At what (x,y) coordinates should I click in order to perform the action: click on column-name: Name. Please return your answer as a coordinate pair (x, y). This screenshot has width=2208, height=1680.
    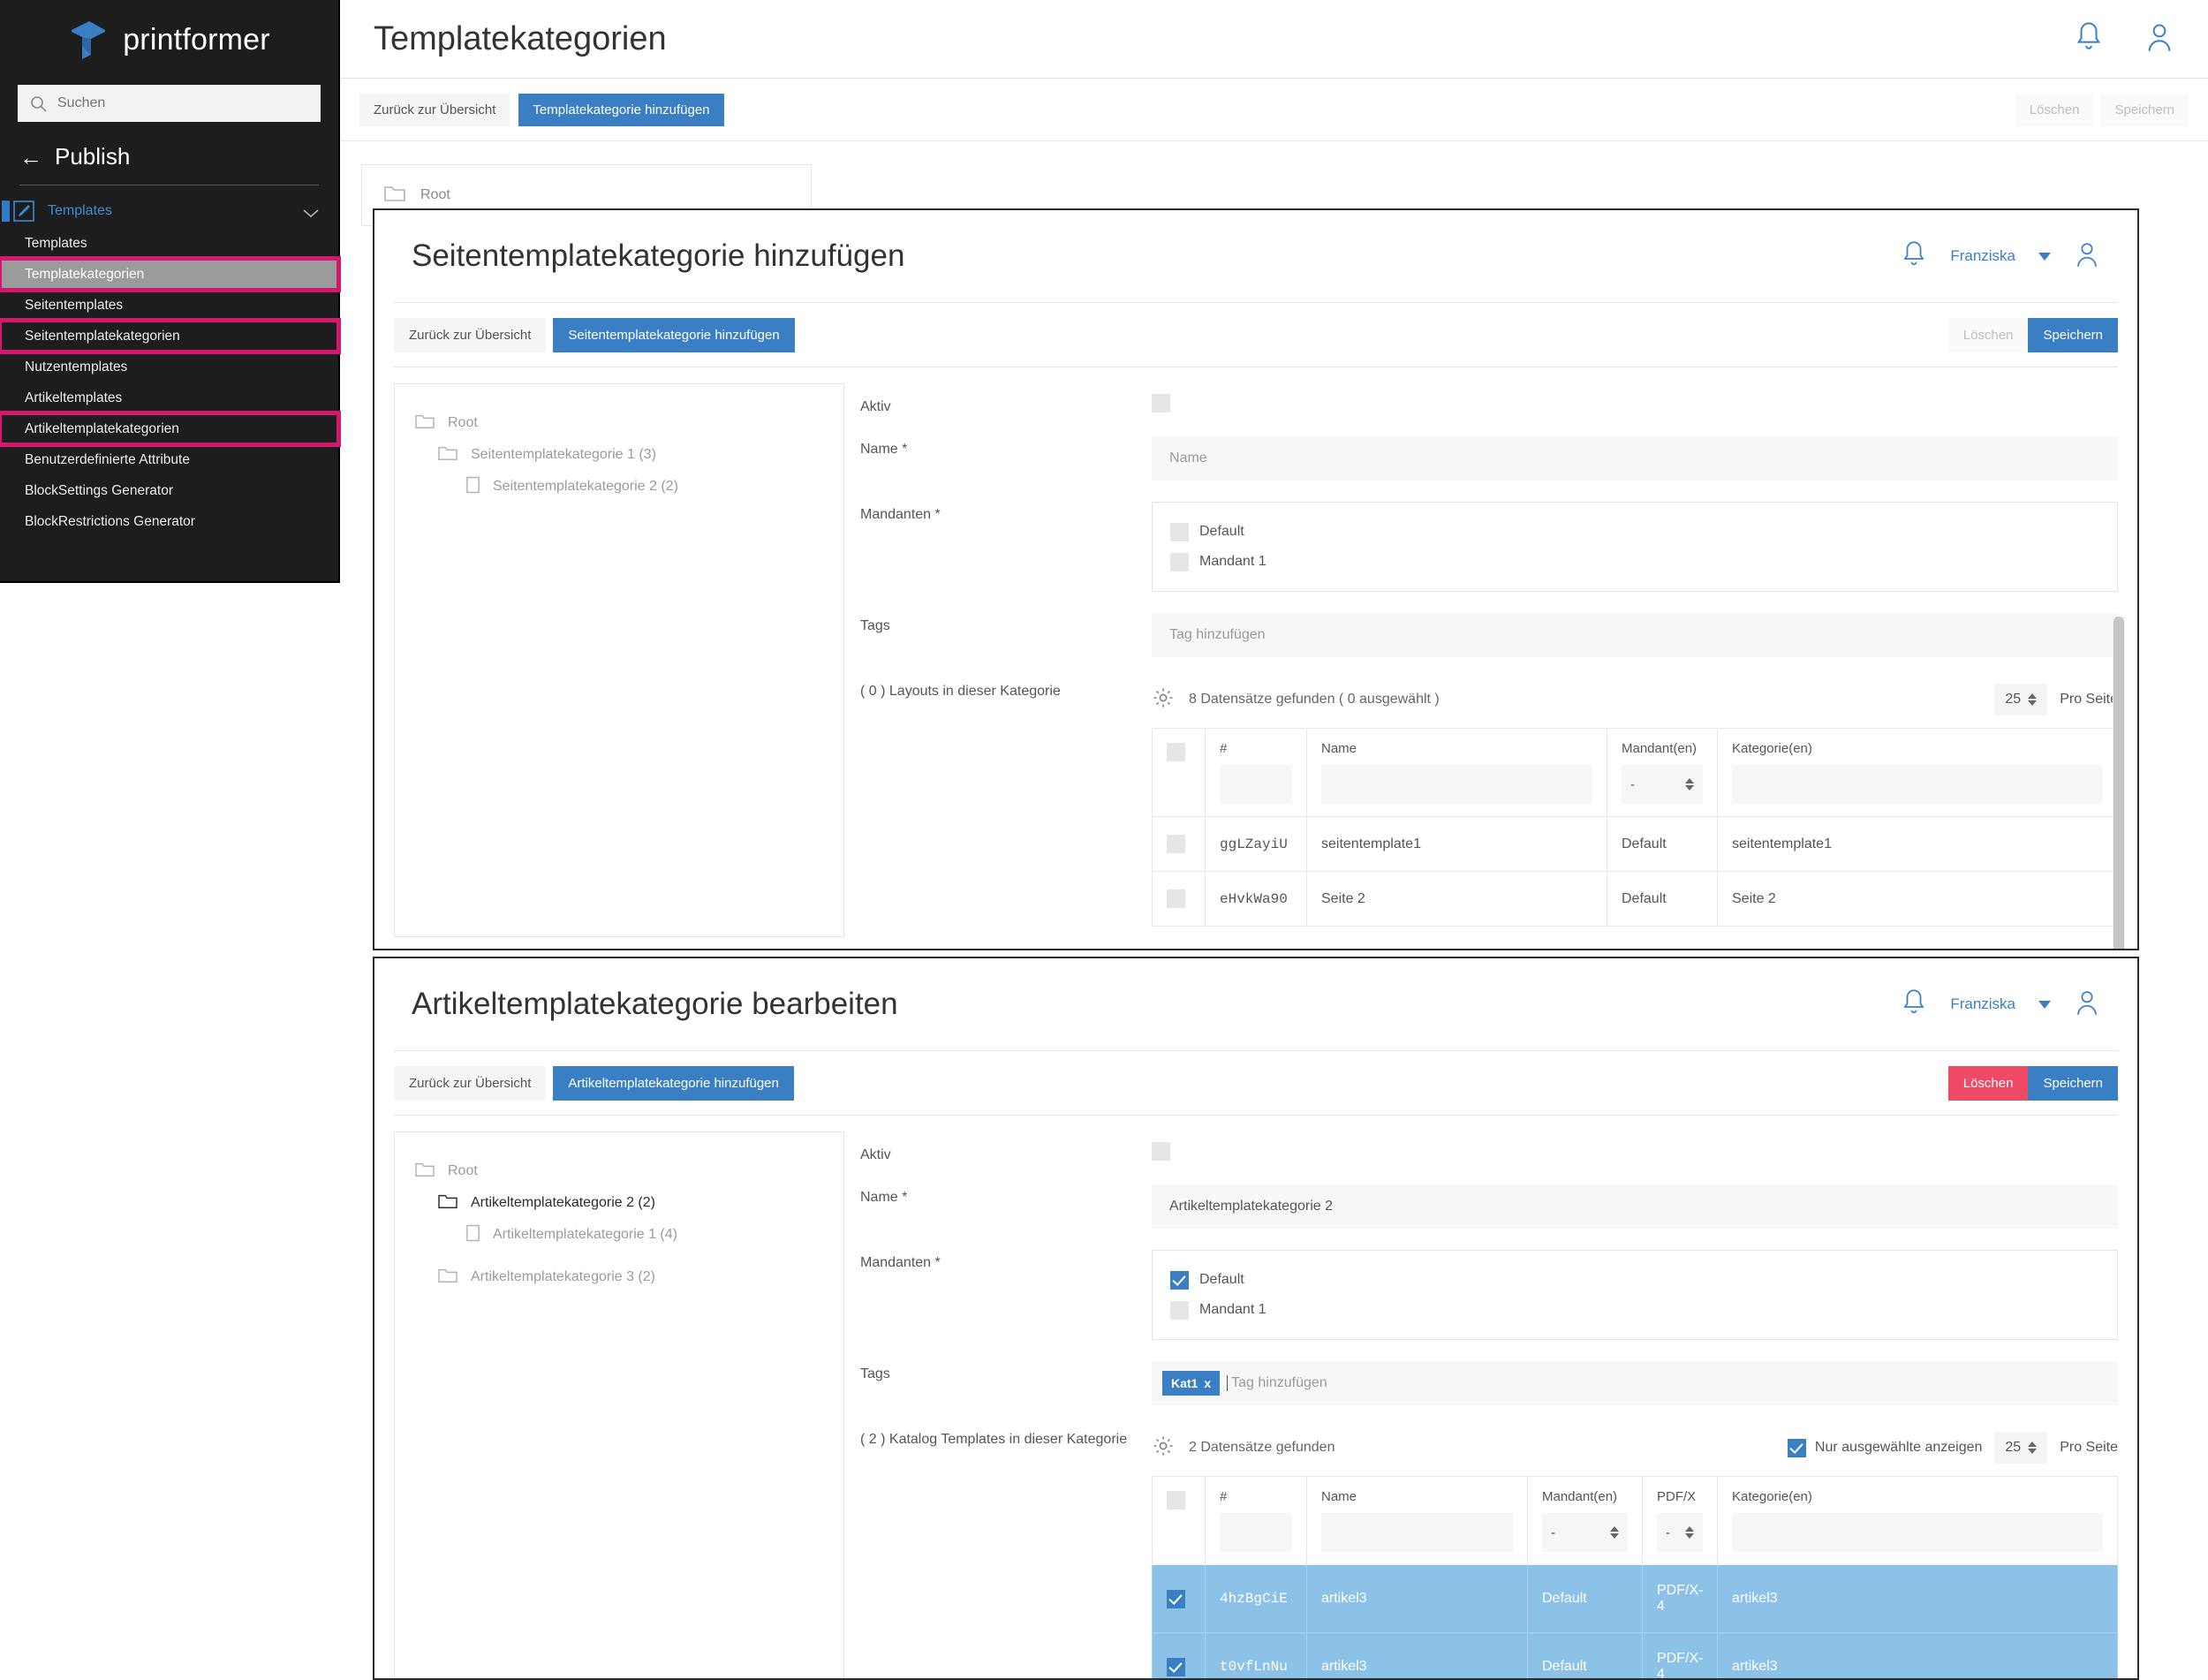
    Looking at the image, I should click on (1417, 1520).